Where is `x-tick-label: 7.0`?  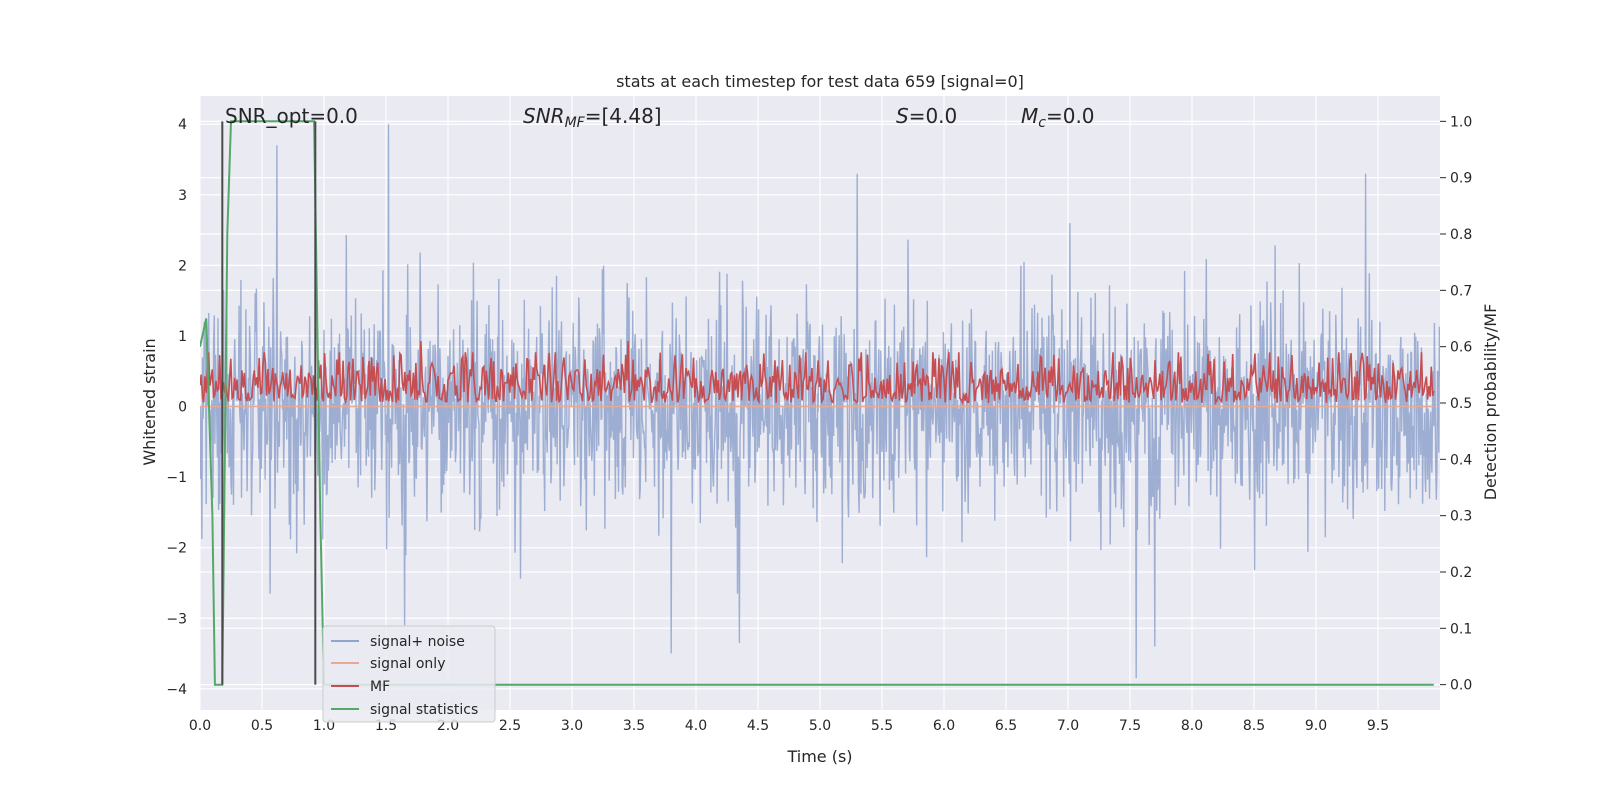 x-tick-label: 7.0 is located at coordinates (1068, 726).